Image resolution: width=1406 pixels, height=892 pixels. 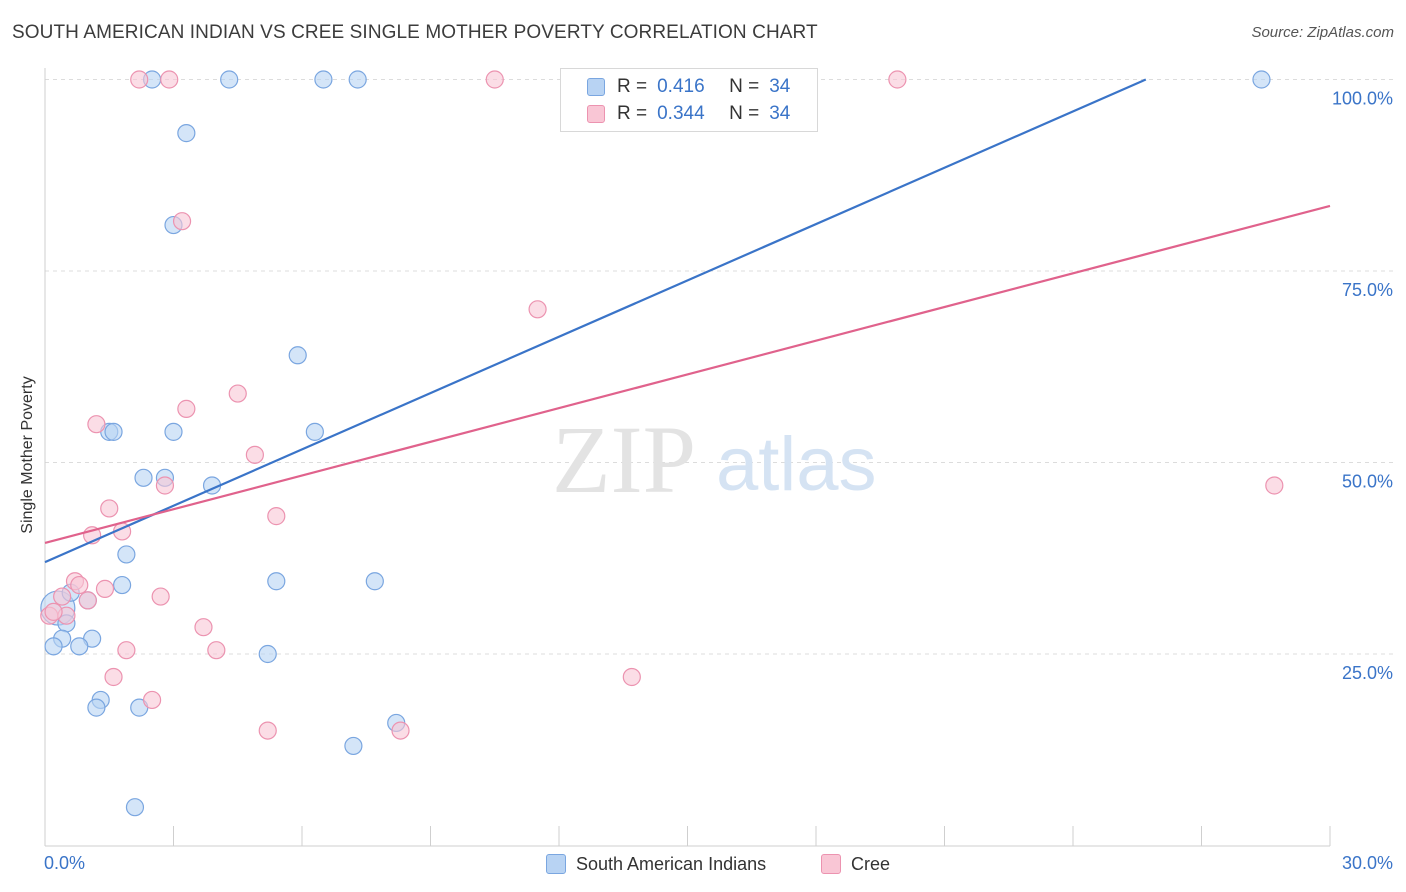 I want to click on legend-row-cree: R = 0.344 N = 34, so click(x=688, y=114).